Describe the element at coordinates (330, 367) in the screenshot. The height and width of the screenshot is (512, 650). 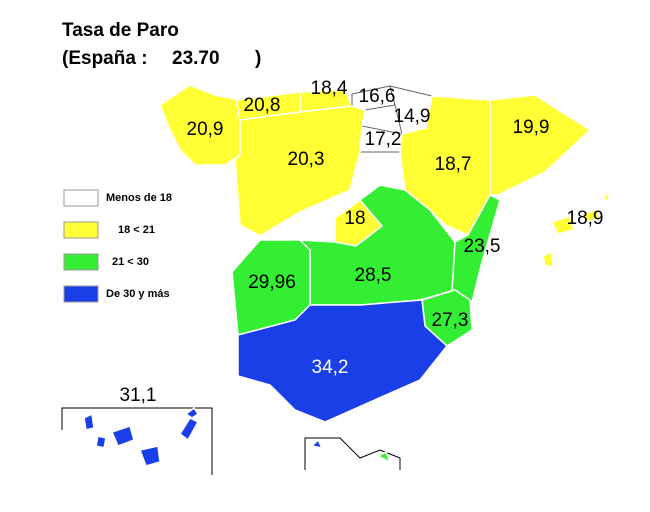
I see `region-label: 34,2` at that location.